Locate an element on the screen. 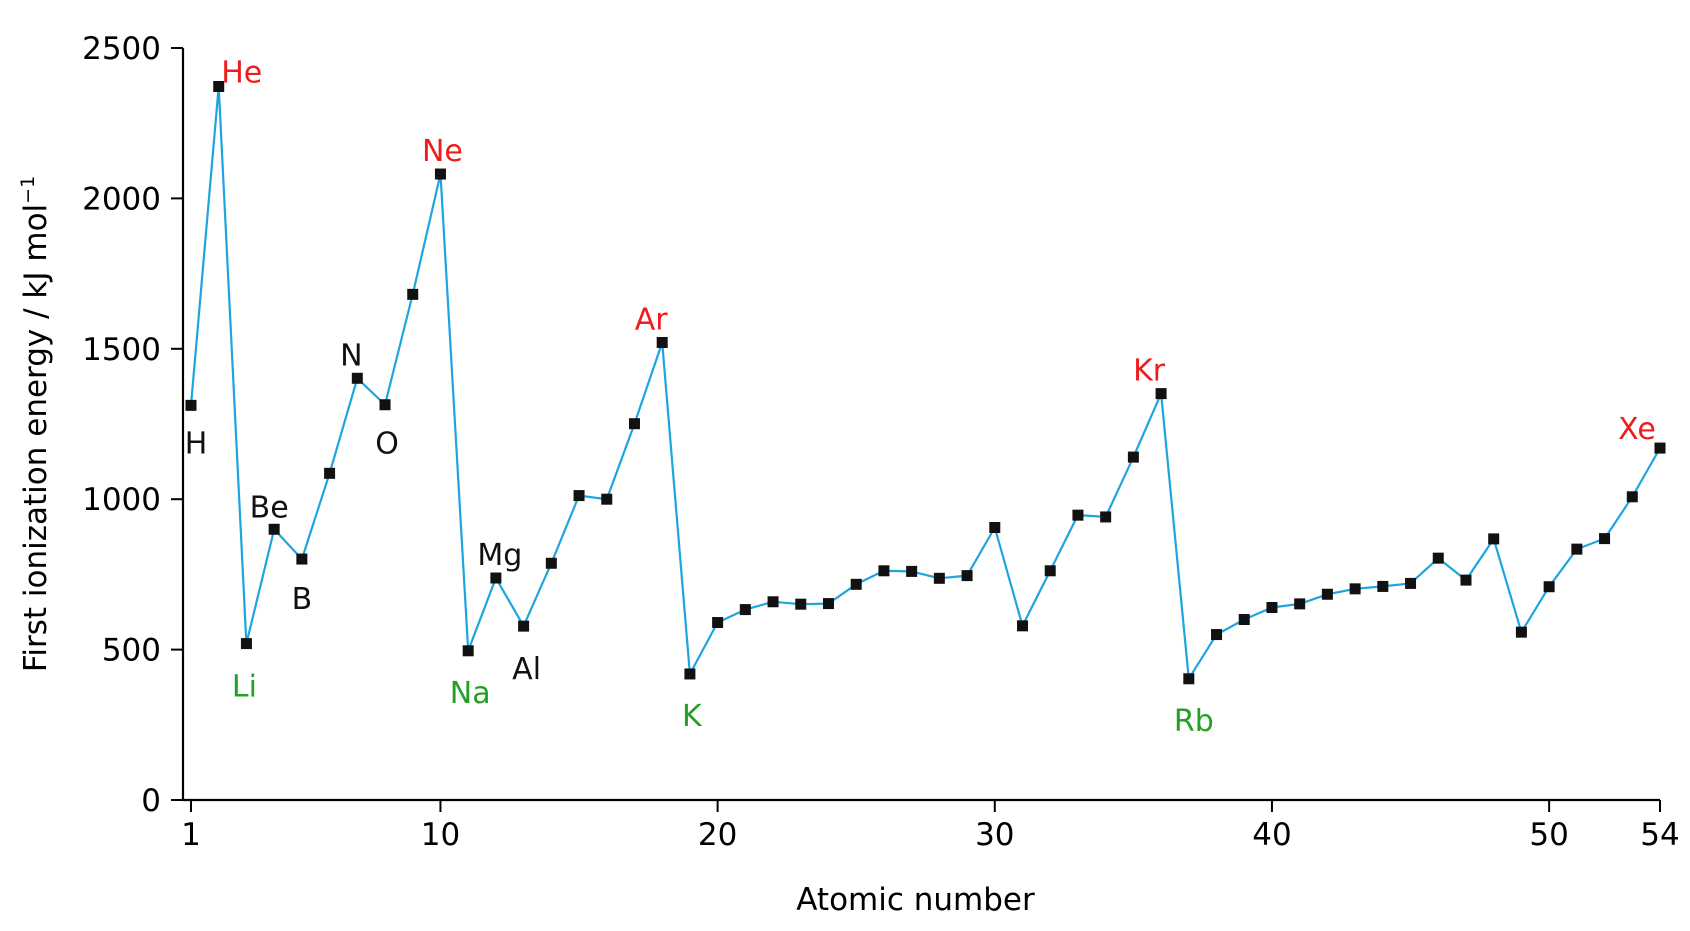 The width and height of the screenshot is (1690, 931). x-tick-label: 30 is located at coordinates (994, 835).